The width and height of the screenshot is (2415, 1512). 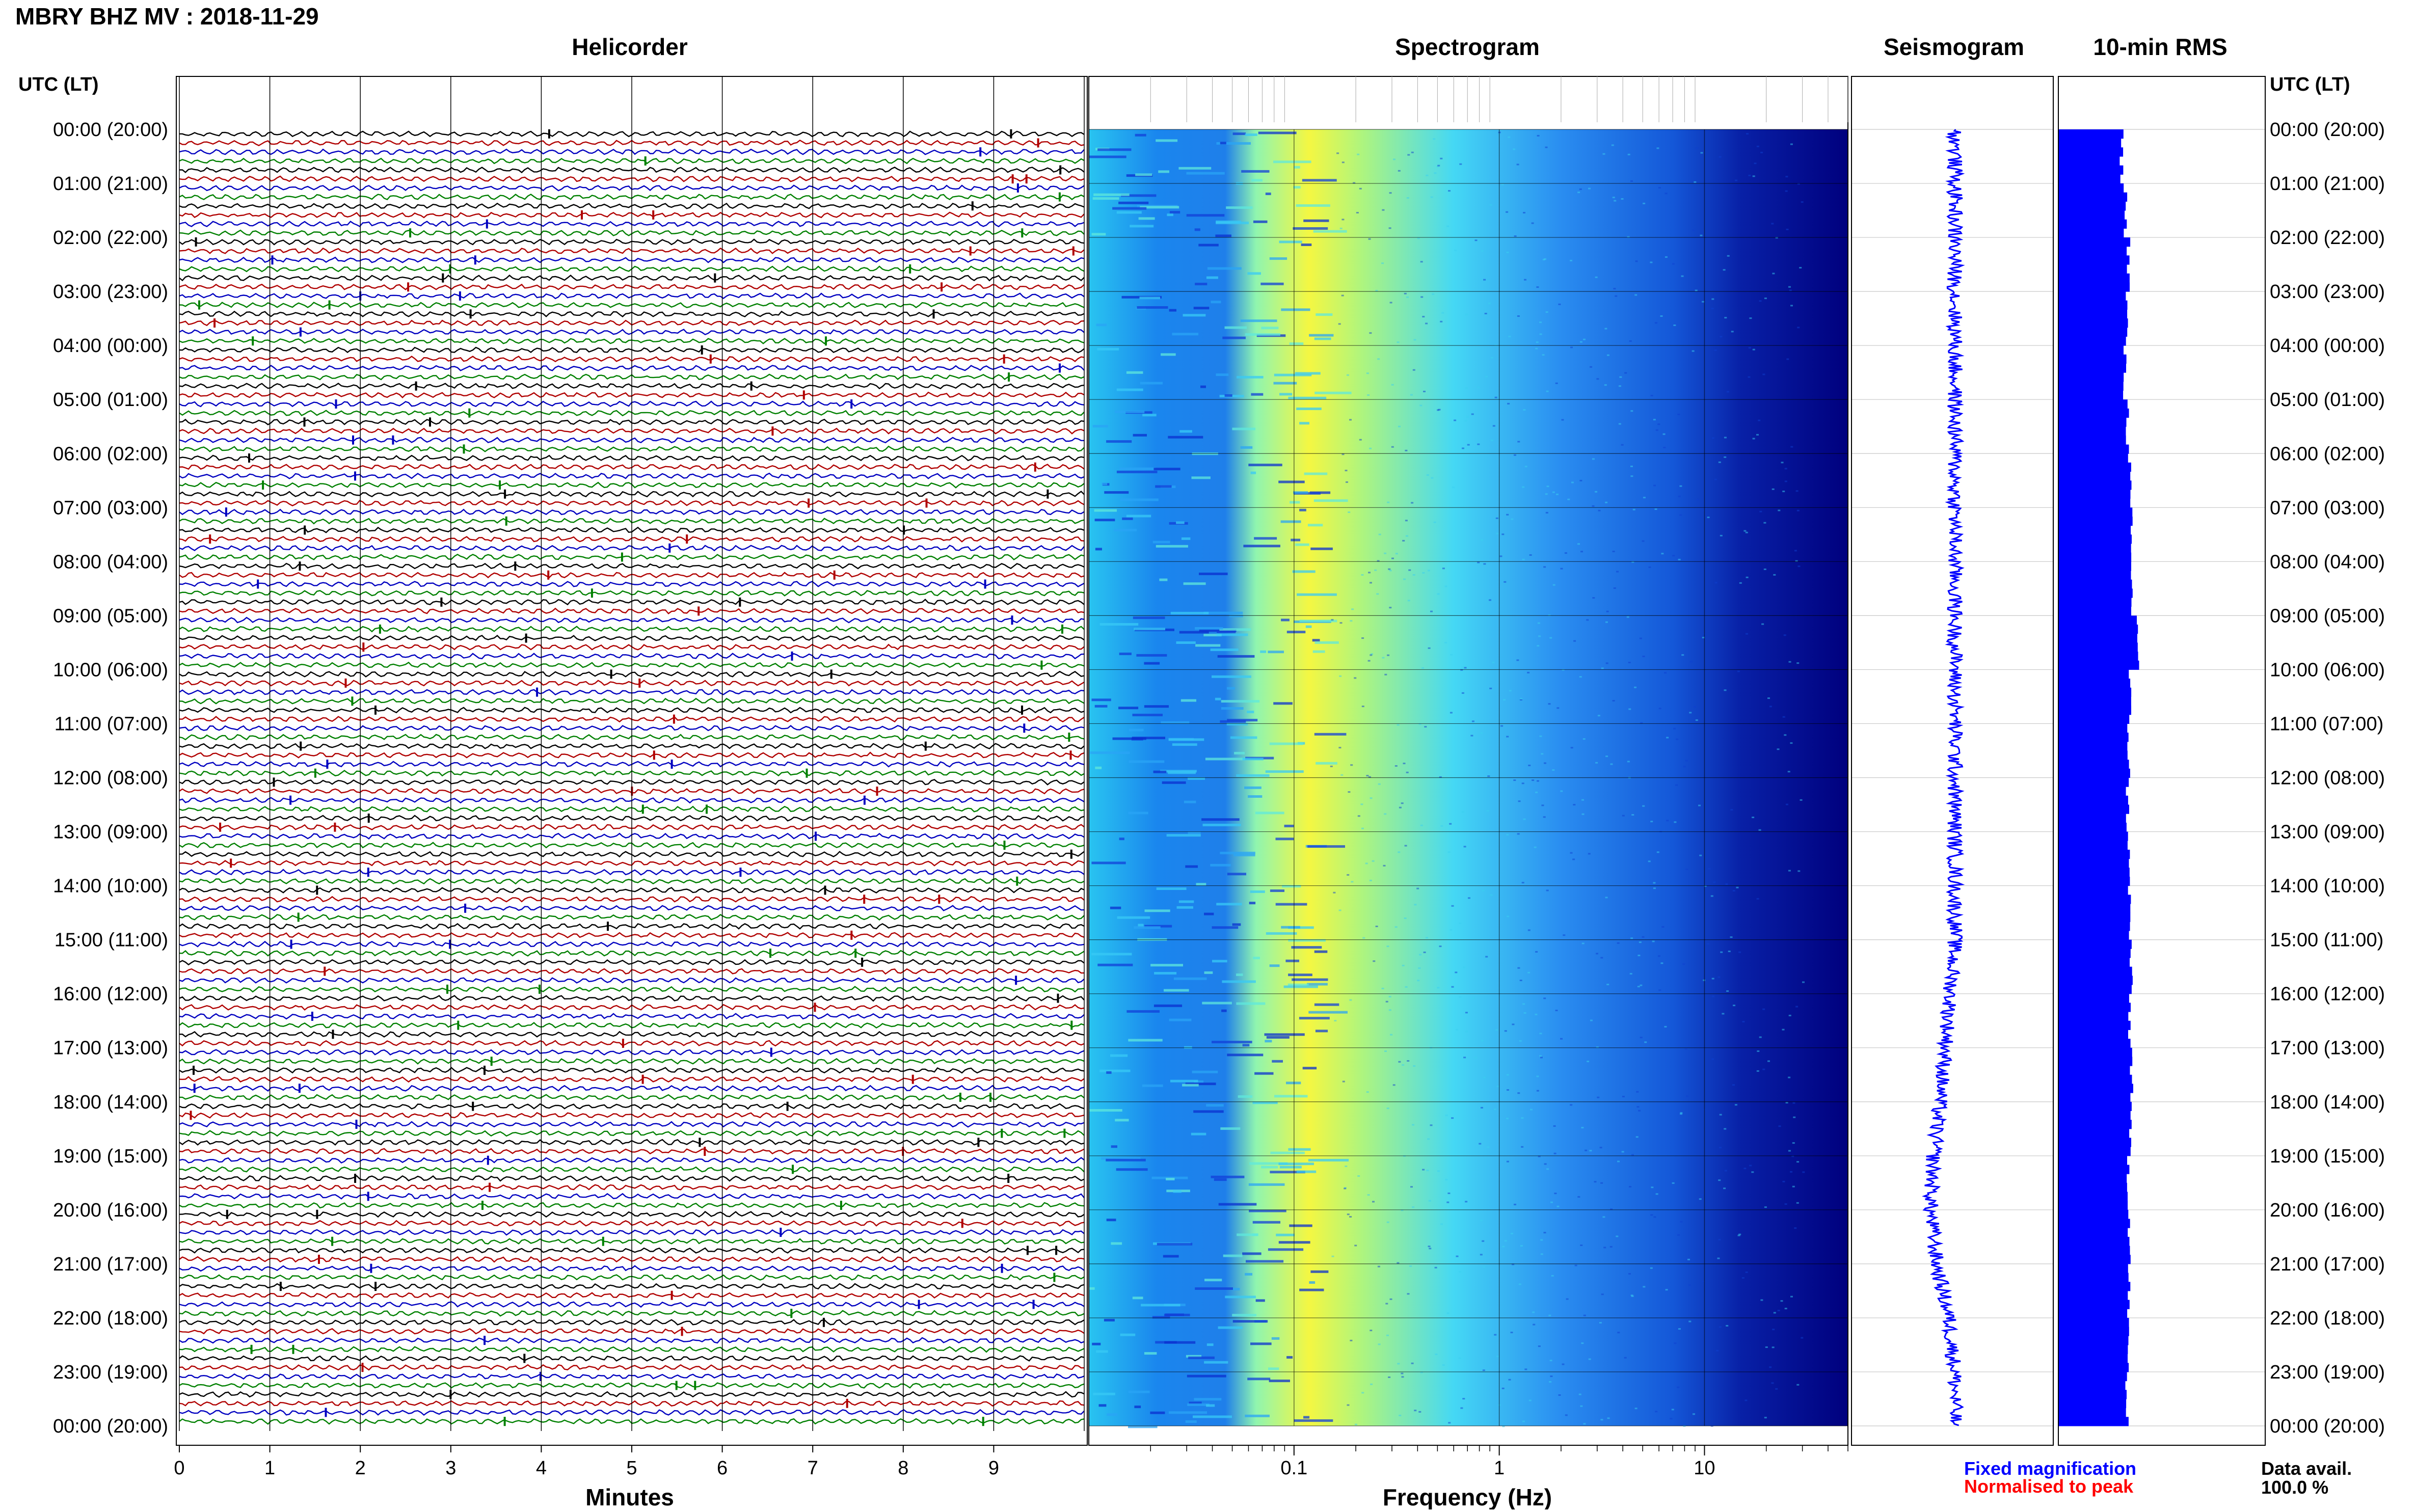 I want to click on data-avail-value: 100.0 %, so click(x=2295, y=1487).